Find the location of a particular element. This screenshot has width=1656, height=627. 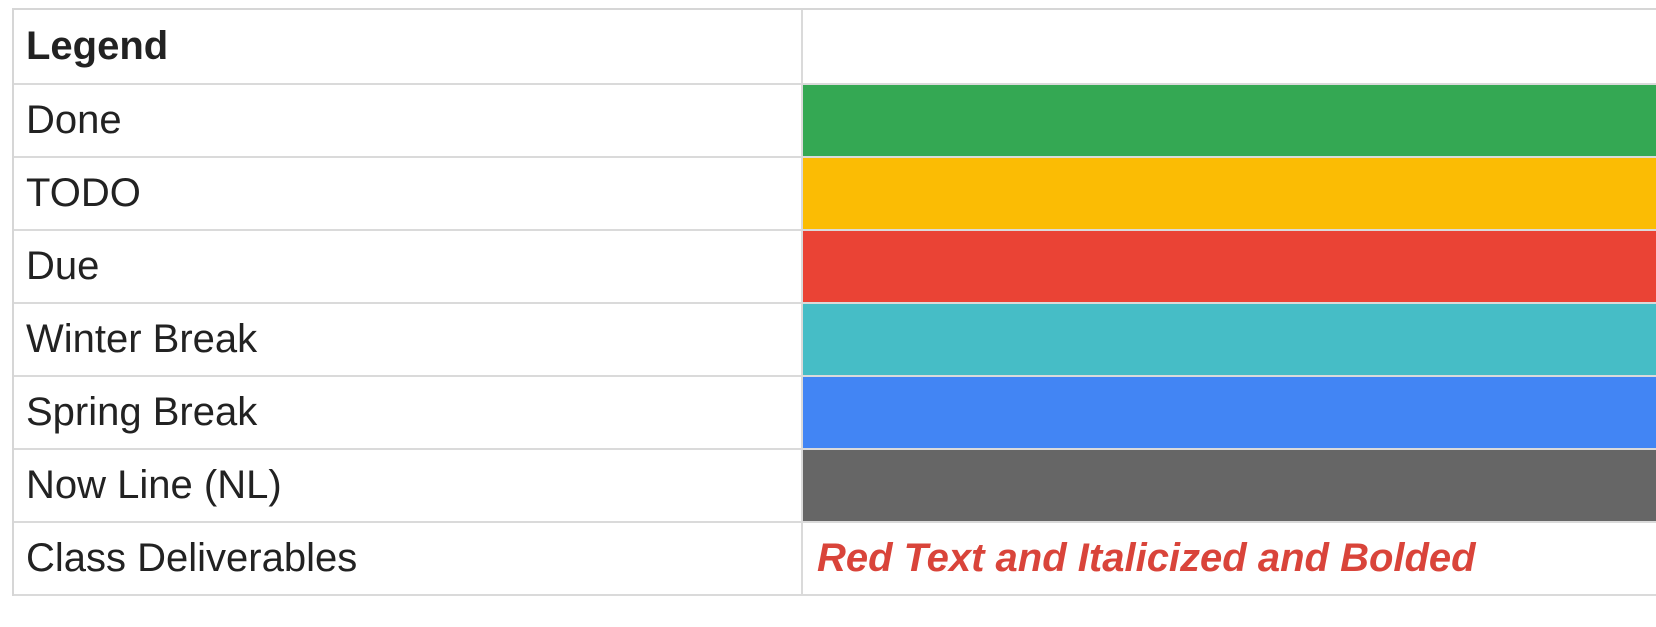

legend-row-now-line: Now Line (NL) is located at coordinates (835, 486).